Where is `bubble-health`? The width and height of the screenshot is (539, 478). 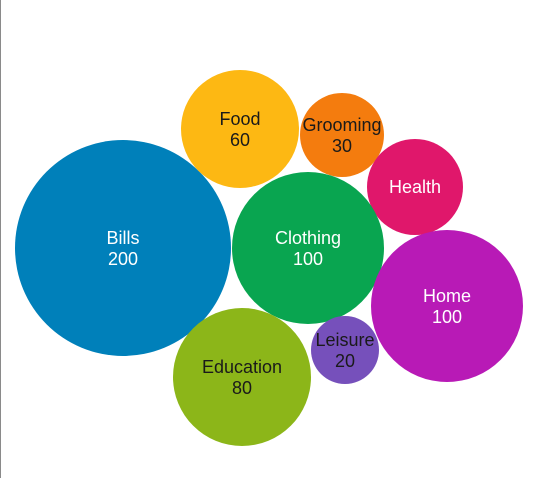 bubble-health is located at coordinates (415, 187).